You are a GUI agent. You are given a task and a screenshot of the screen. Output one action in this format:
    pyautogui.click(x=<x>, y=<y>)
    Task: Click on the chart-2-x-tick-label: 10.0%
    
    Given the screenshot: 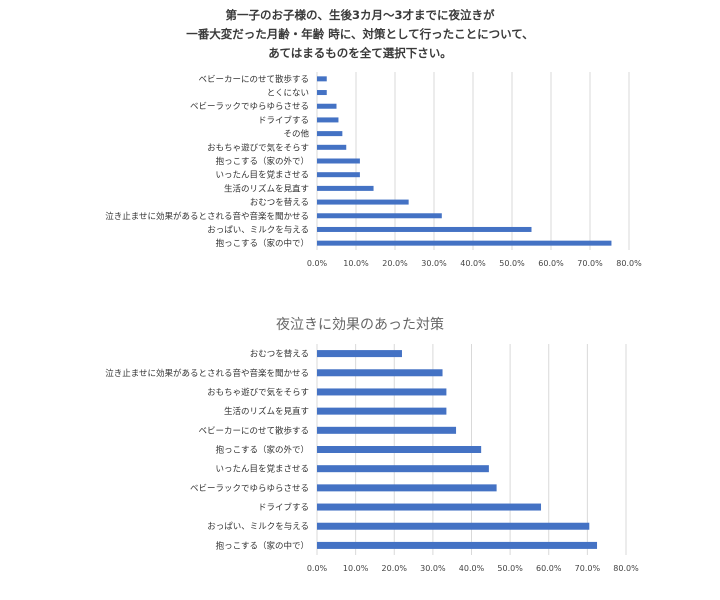 What is the action you would take?
    pyautogui.click(x=356, y=568)
    